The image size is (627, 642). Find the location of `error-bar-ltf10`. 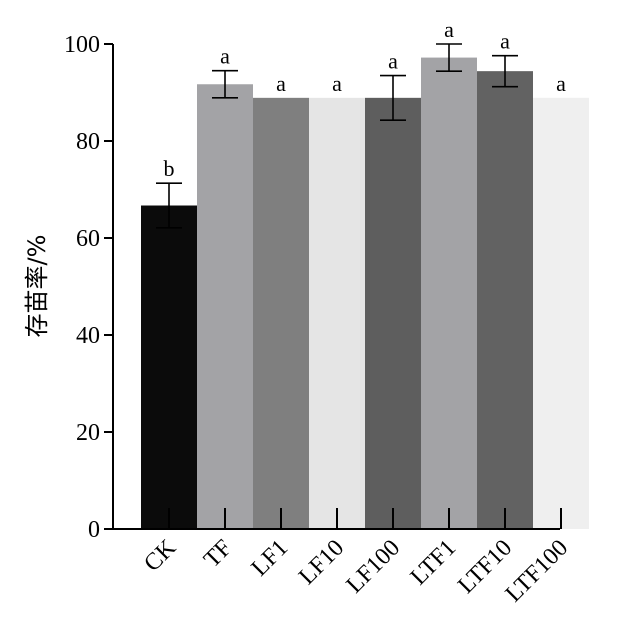

error-bar-ltf10 is located at coordinates (505, 71).